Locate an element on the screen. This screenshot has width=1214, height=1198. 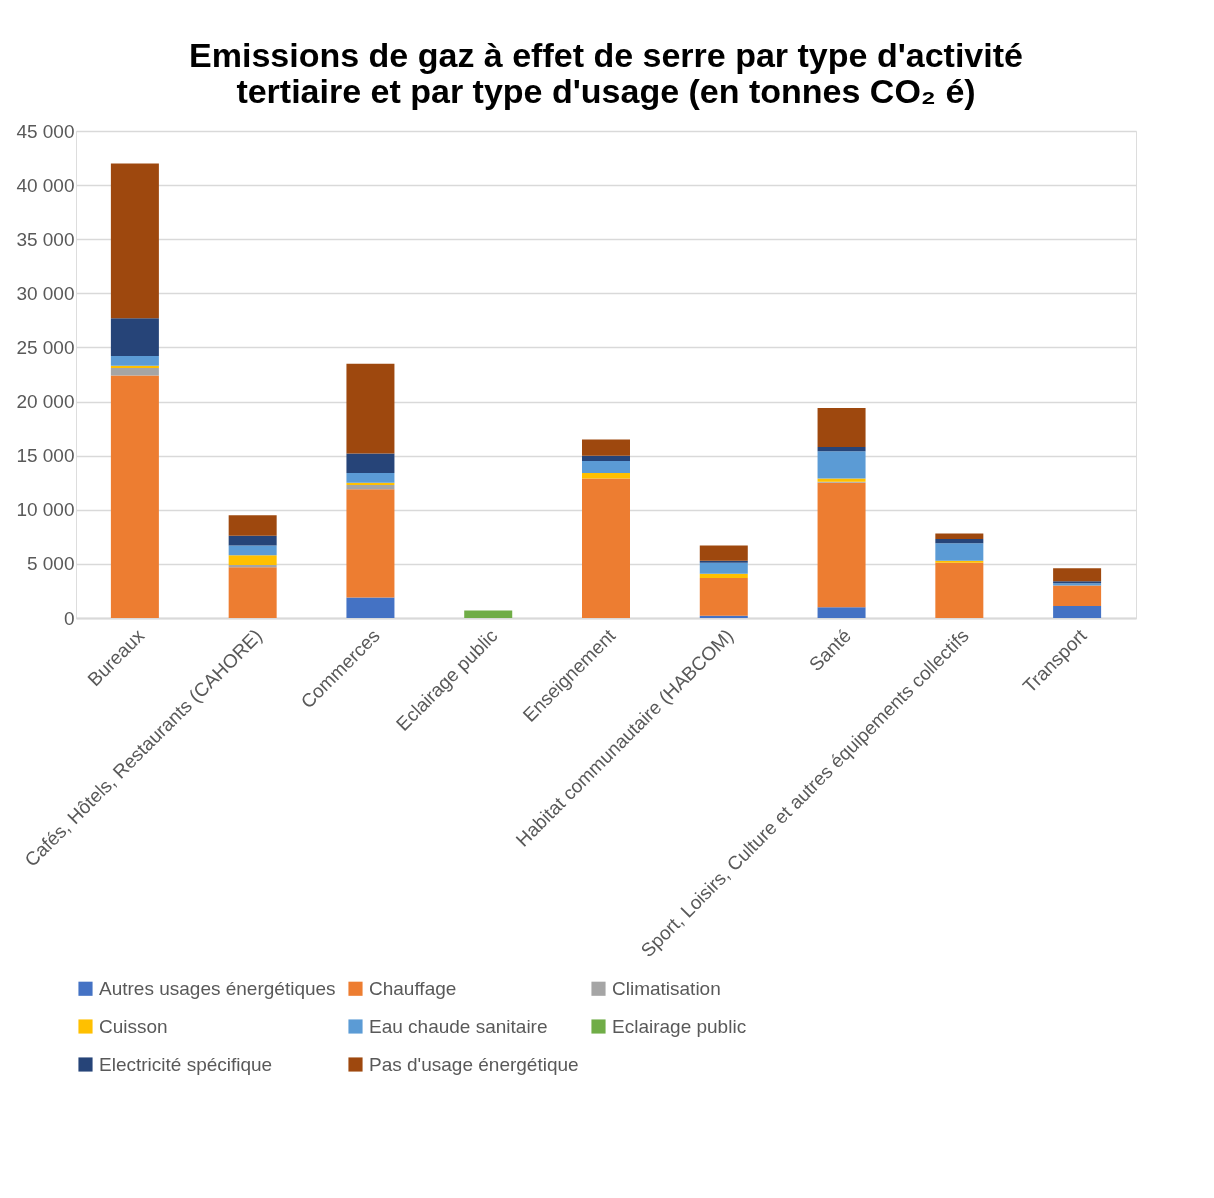
y-tick-label: 15 000 is located at coordinates (45, 456).